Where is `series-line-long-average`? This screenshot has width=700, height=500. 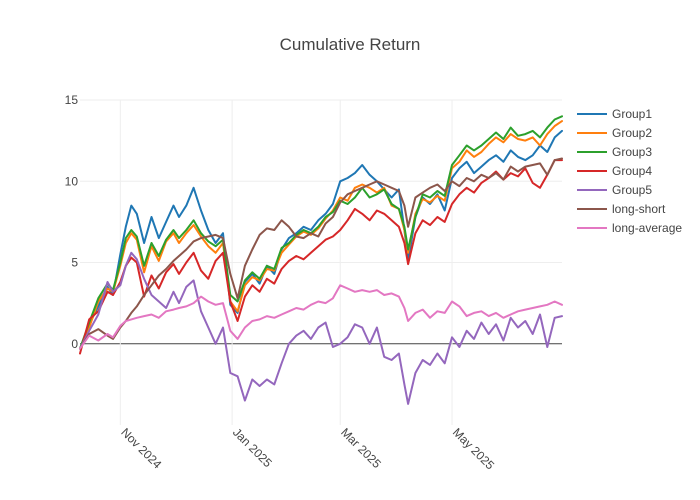
series-line-long-average is located at coordinates (321, 317).